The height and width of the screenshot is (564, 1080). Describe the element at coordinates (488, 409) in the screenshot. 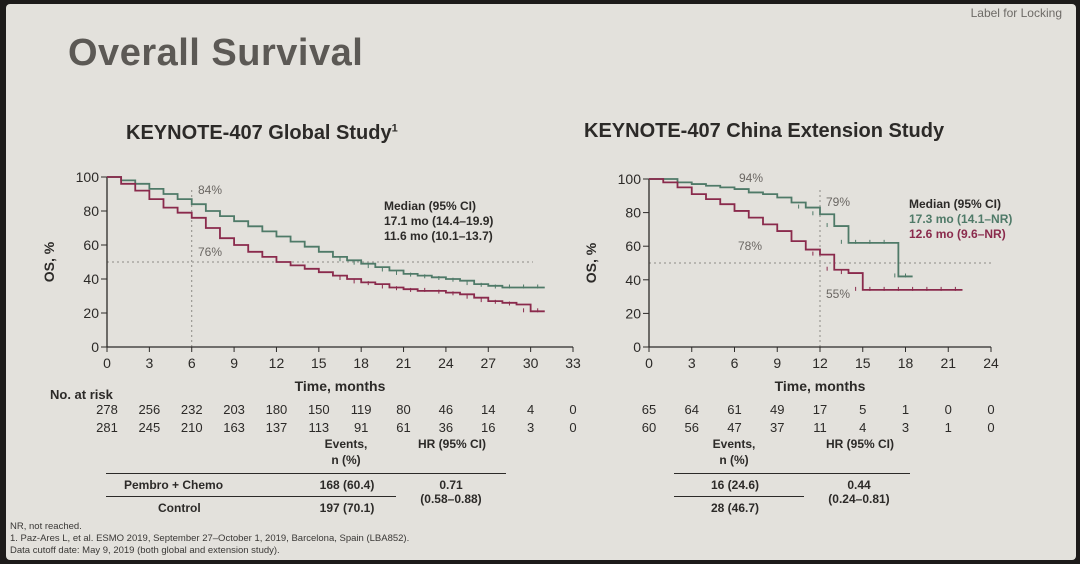

I see `global-risk-pembro-cell: 14` at that location.